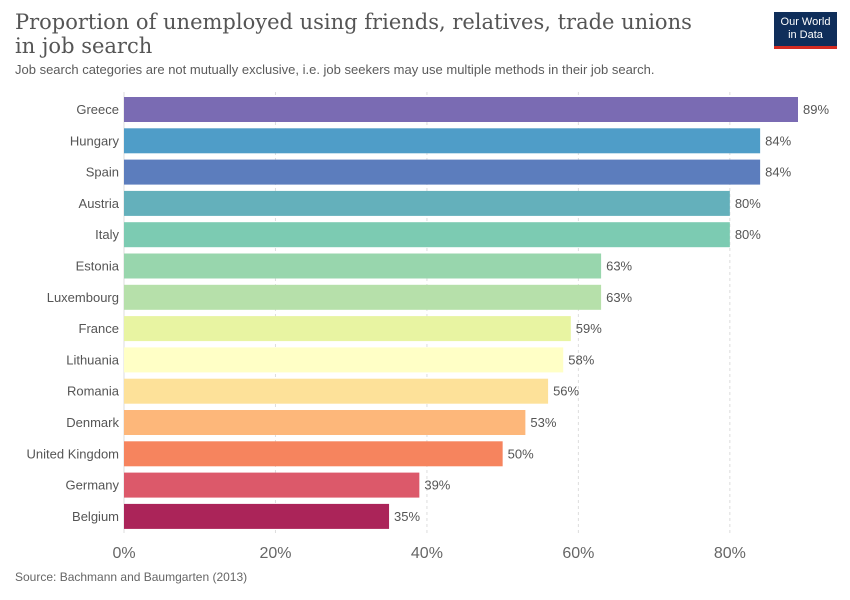 The image size is (850, 600). What do you see at coordinates (99, 203) in the screenshot?
I see `category-label: Austria` at bounding box center [99, 203].